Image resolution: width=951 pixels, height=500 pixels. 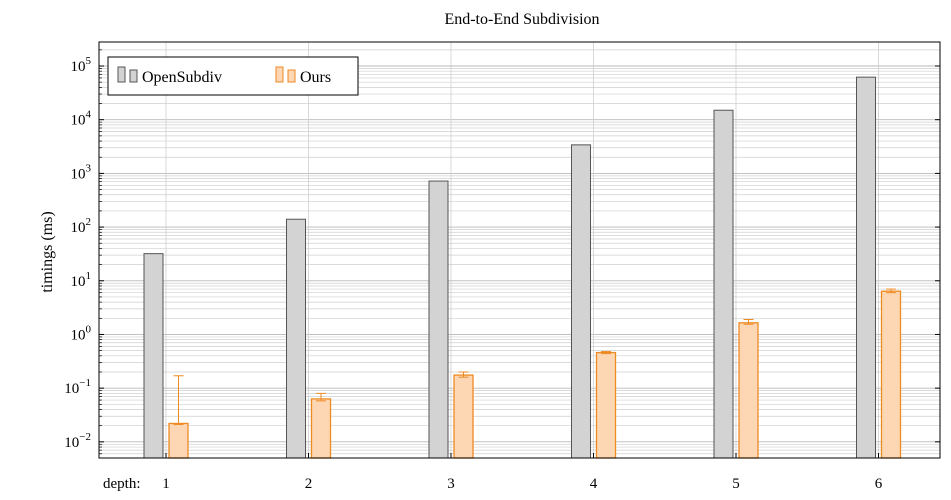 What do you see at coordinates (521, 19) in the screenshot?
I see `chart-title: End-to-End Subdivision` at bounding box center [521, 19].